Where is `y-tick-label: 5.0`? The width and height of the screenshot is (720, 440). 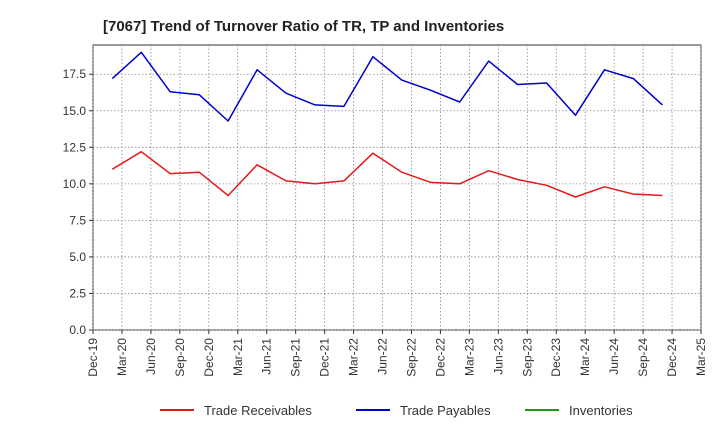 y-tick-label: 5.0 is located at coordinates (77, 257).